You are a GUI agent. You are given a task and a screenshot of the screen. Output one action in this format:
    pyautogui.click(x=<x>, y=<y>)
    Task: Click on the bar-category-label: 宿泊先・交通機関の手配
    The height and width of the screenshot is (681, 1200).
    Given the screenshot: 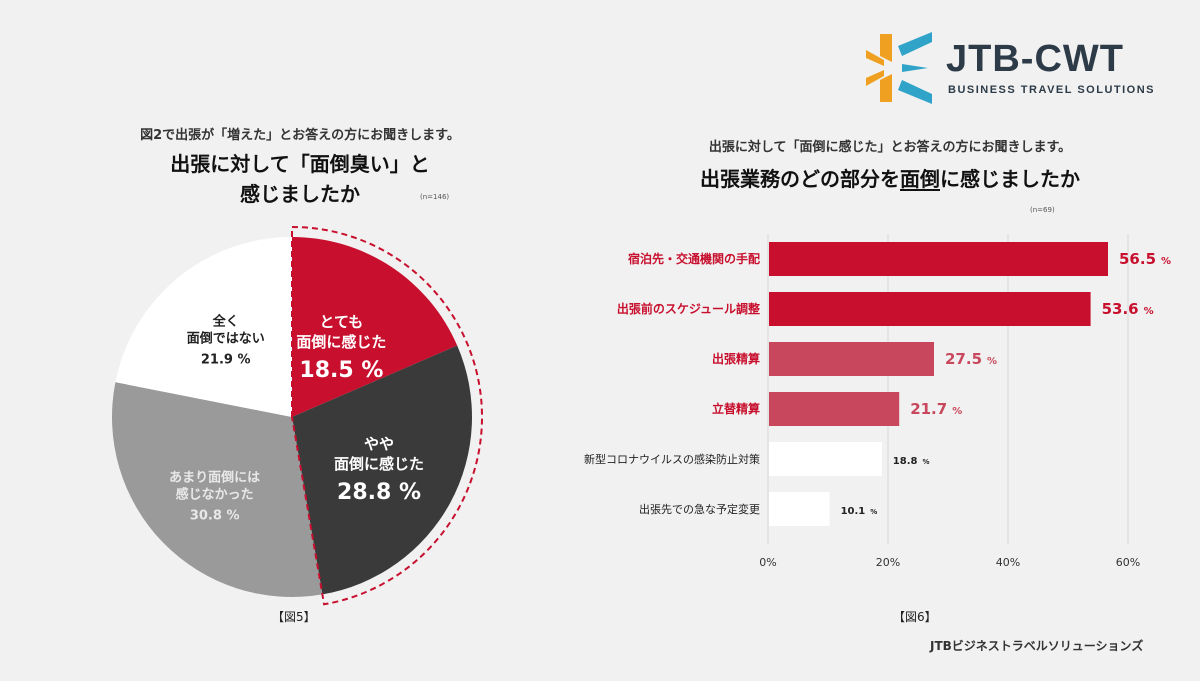 What is the action you would take?
    pyautogui.click(x=694, y=258)
    